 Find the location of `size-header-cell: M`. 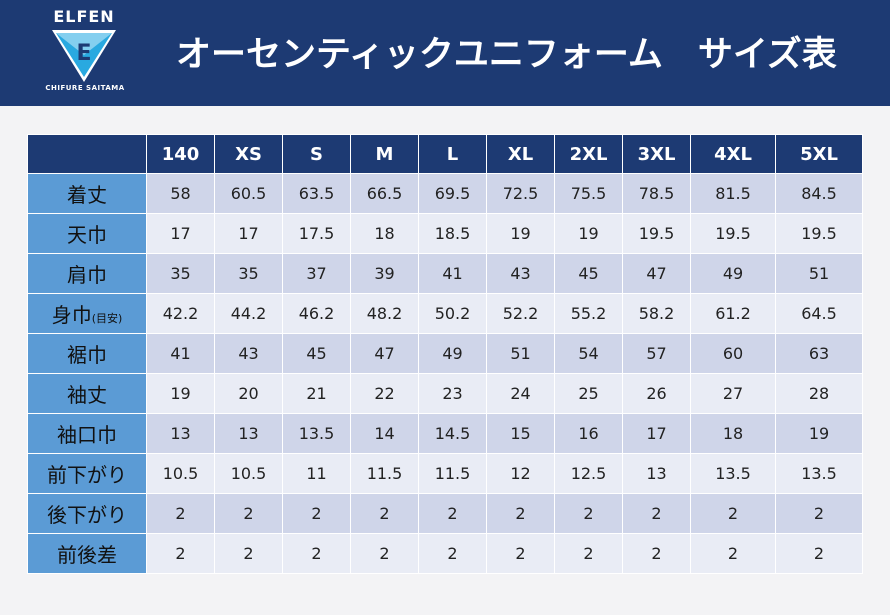

size-header-cell: M is located at coordinates (384, 154).